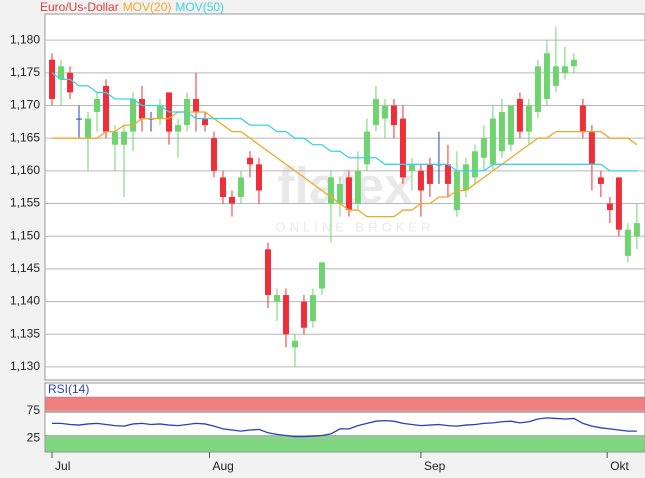 The width and height of the screenshot is (645, 478). I want to click on y-tick-label: 1,150, so click(25, 235).